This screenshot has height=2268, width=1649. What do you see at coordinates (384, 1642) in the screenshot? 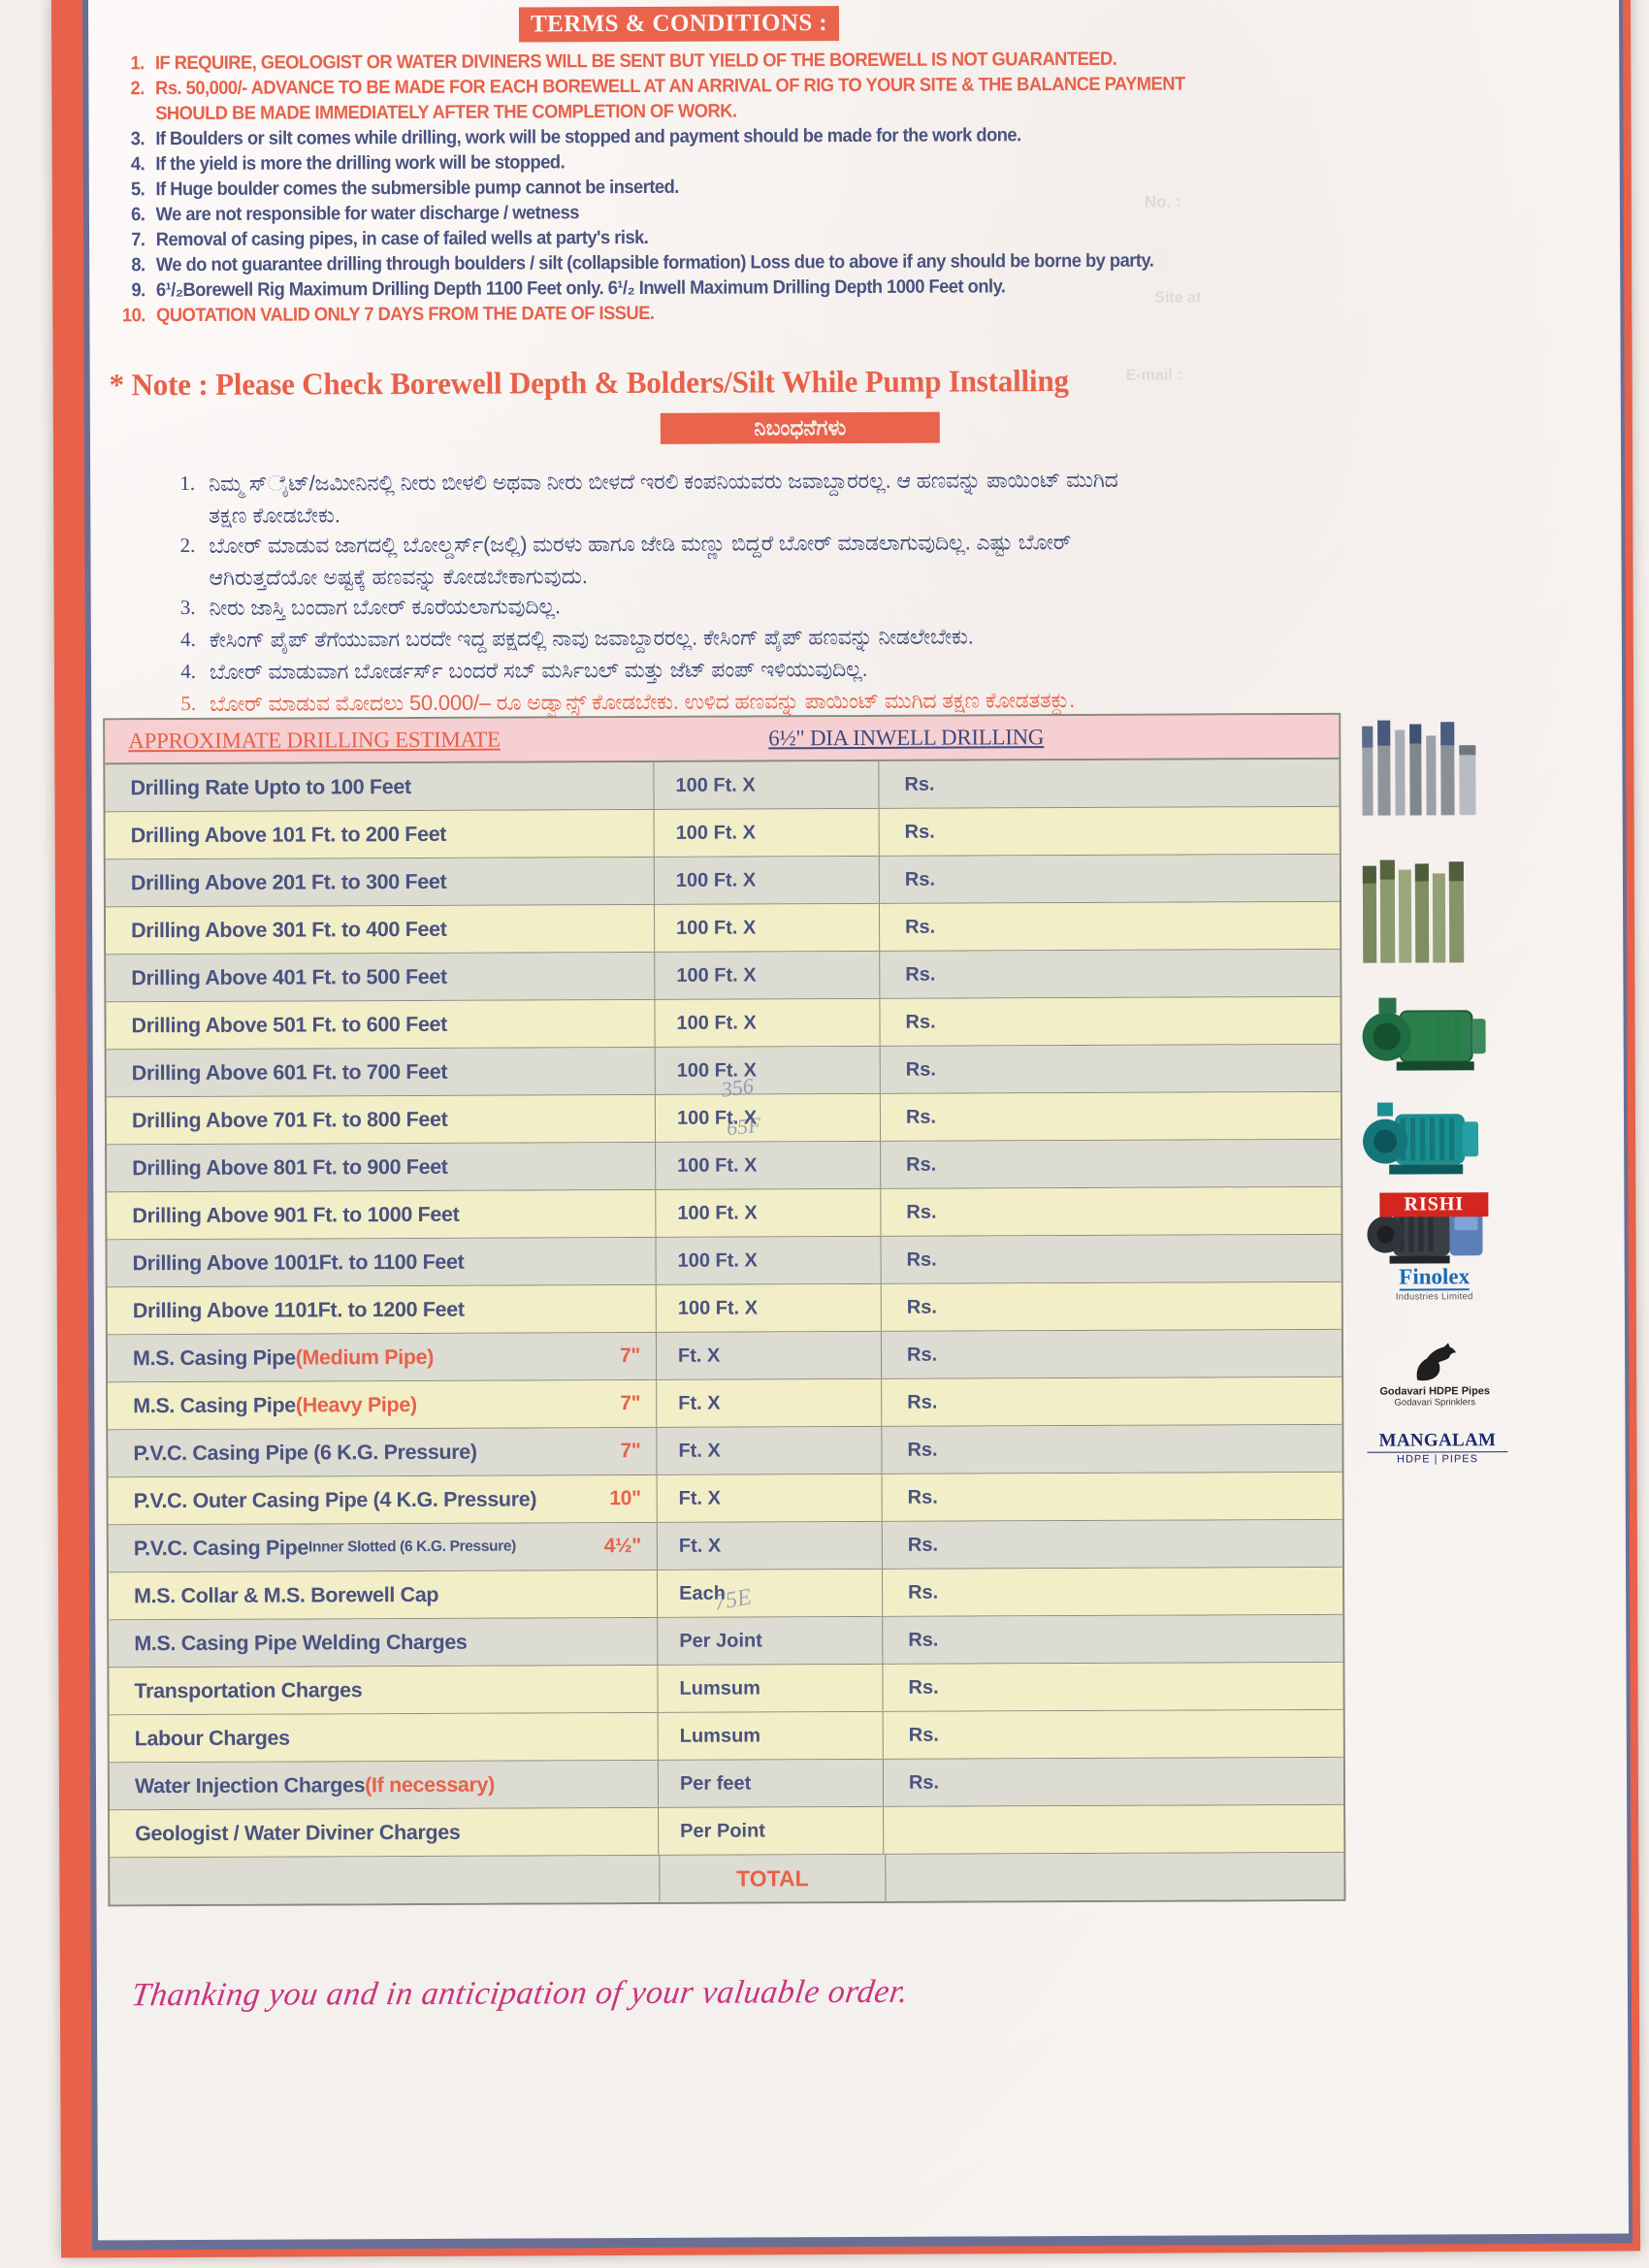
I see `row-description: M.S. Casing Pipe Welding Charges` at bounding box center [384, 1642].